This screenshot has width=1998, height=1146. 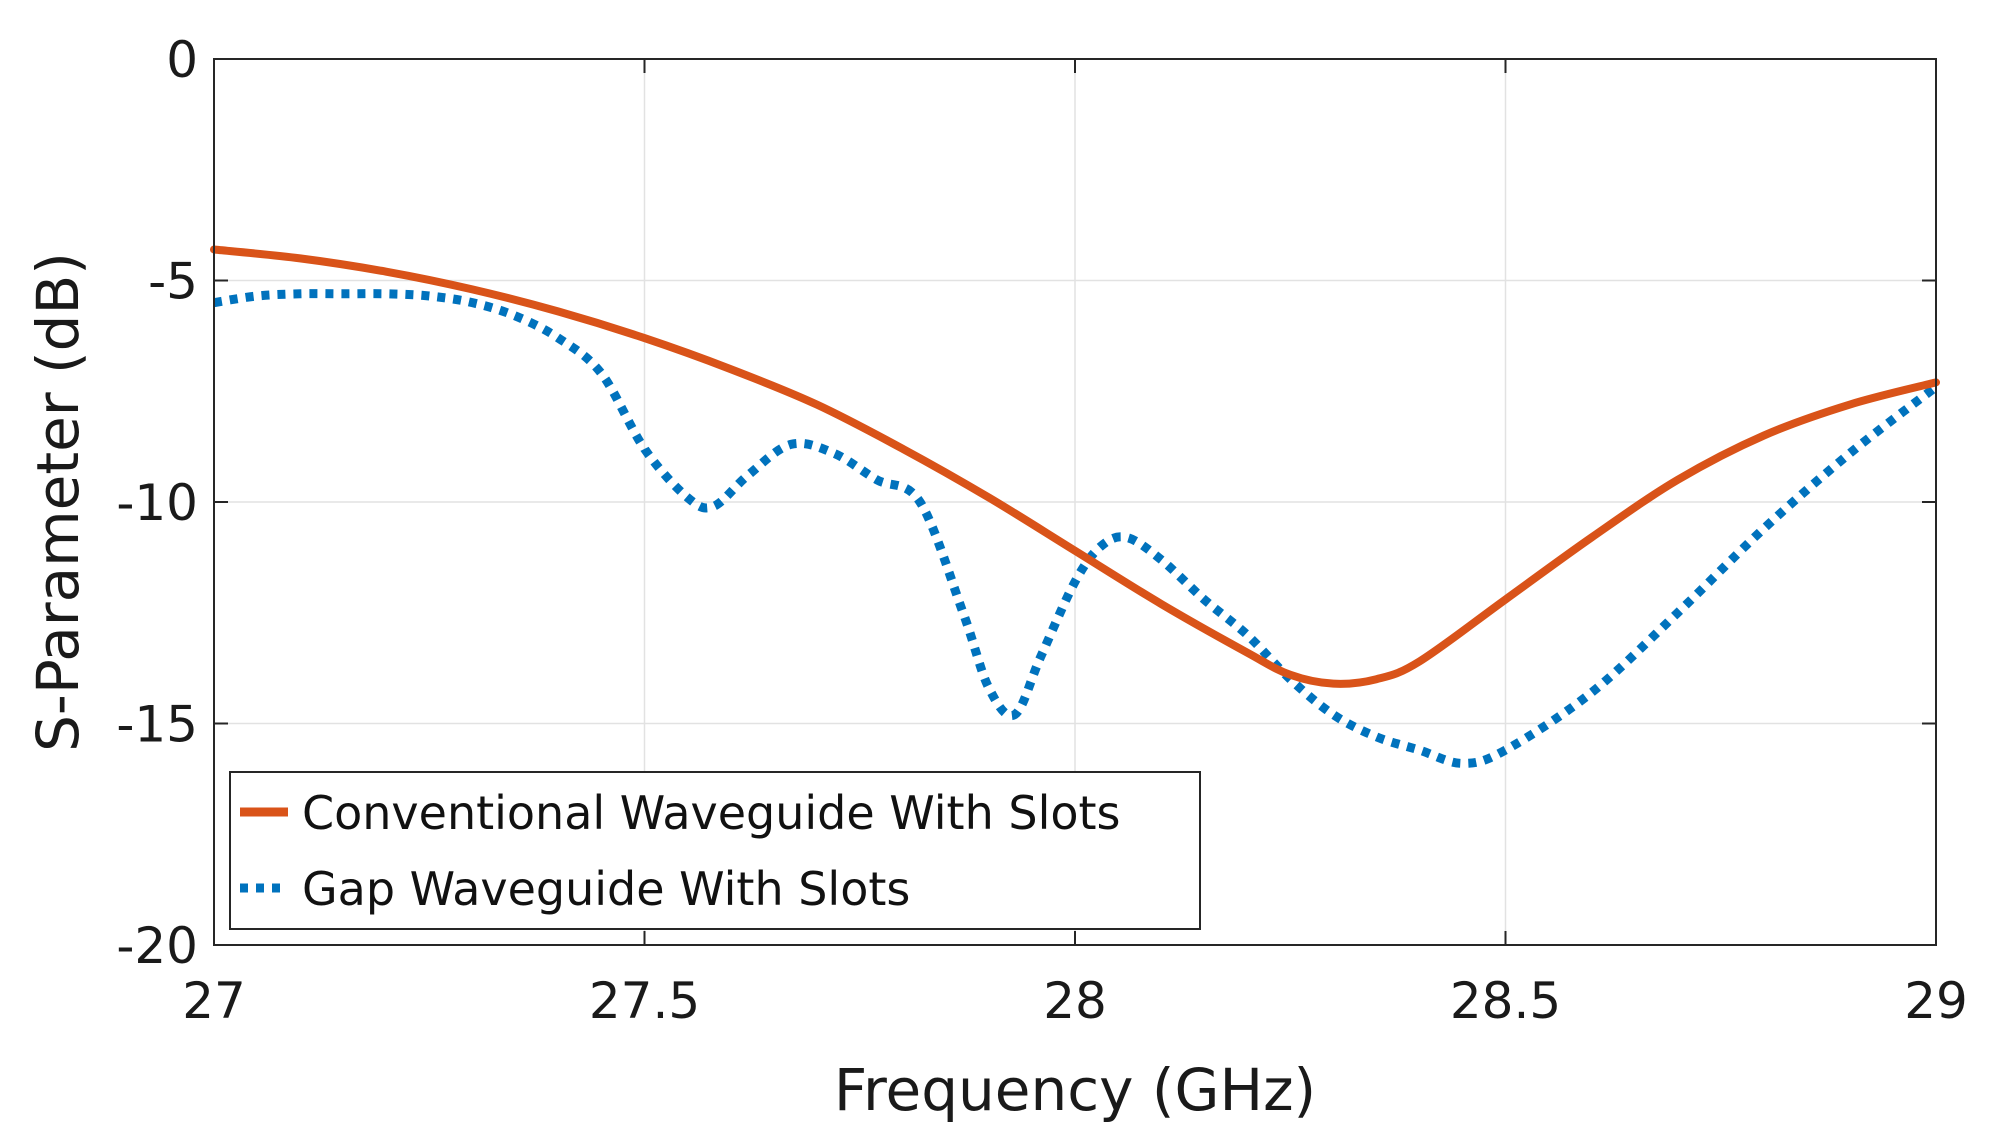 I want to click on y-tick-label: -15, so click(x=157, y=725).